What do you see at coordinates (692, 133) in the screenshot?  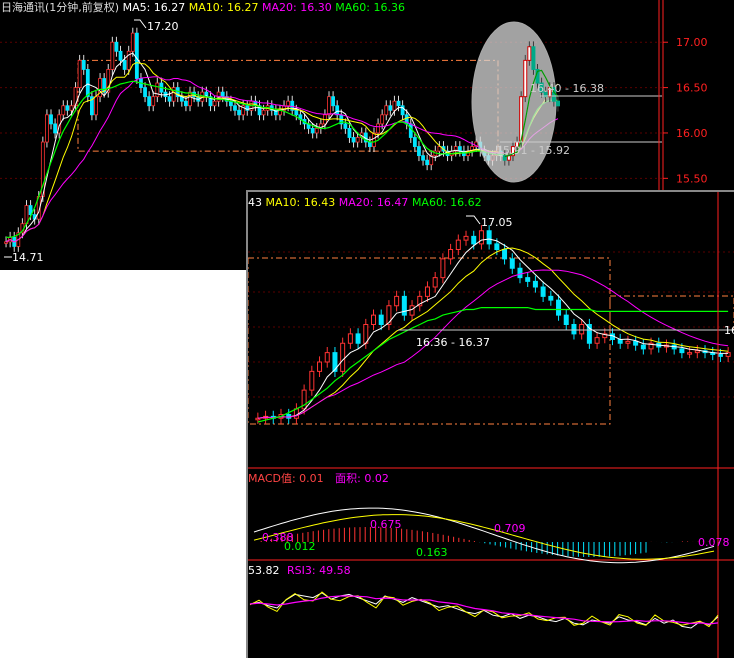 I see `top-axis-label: 16.00` at bounding box center [692, 133].